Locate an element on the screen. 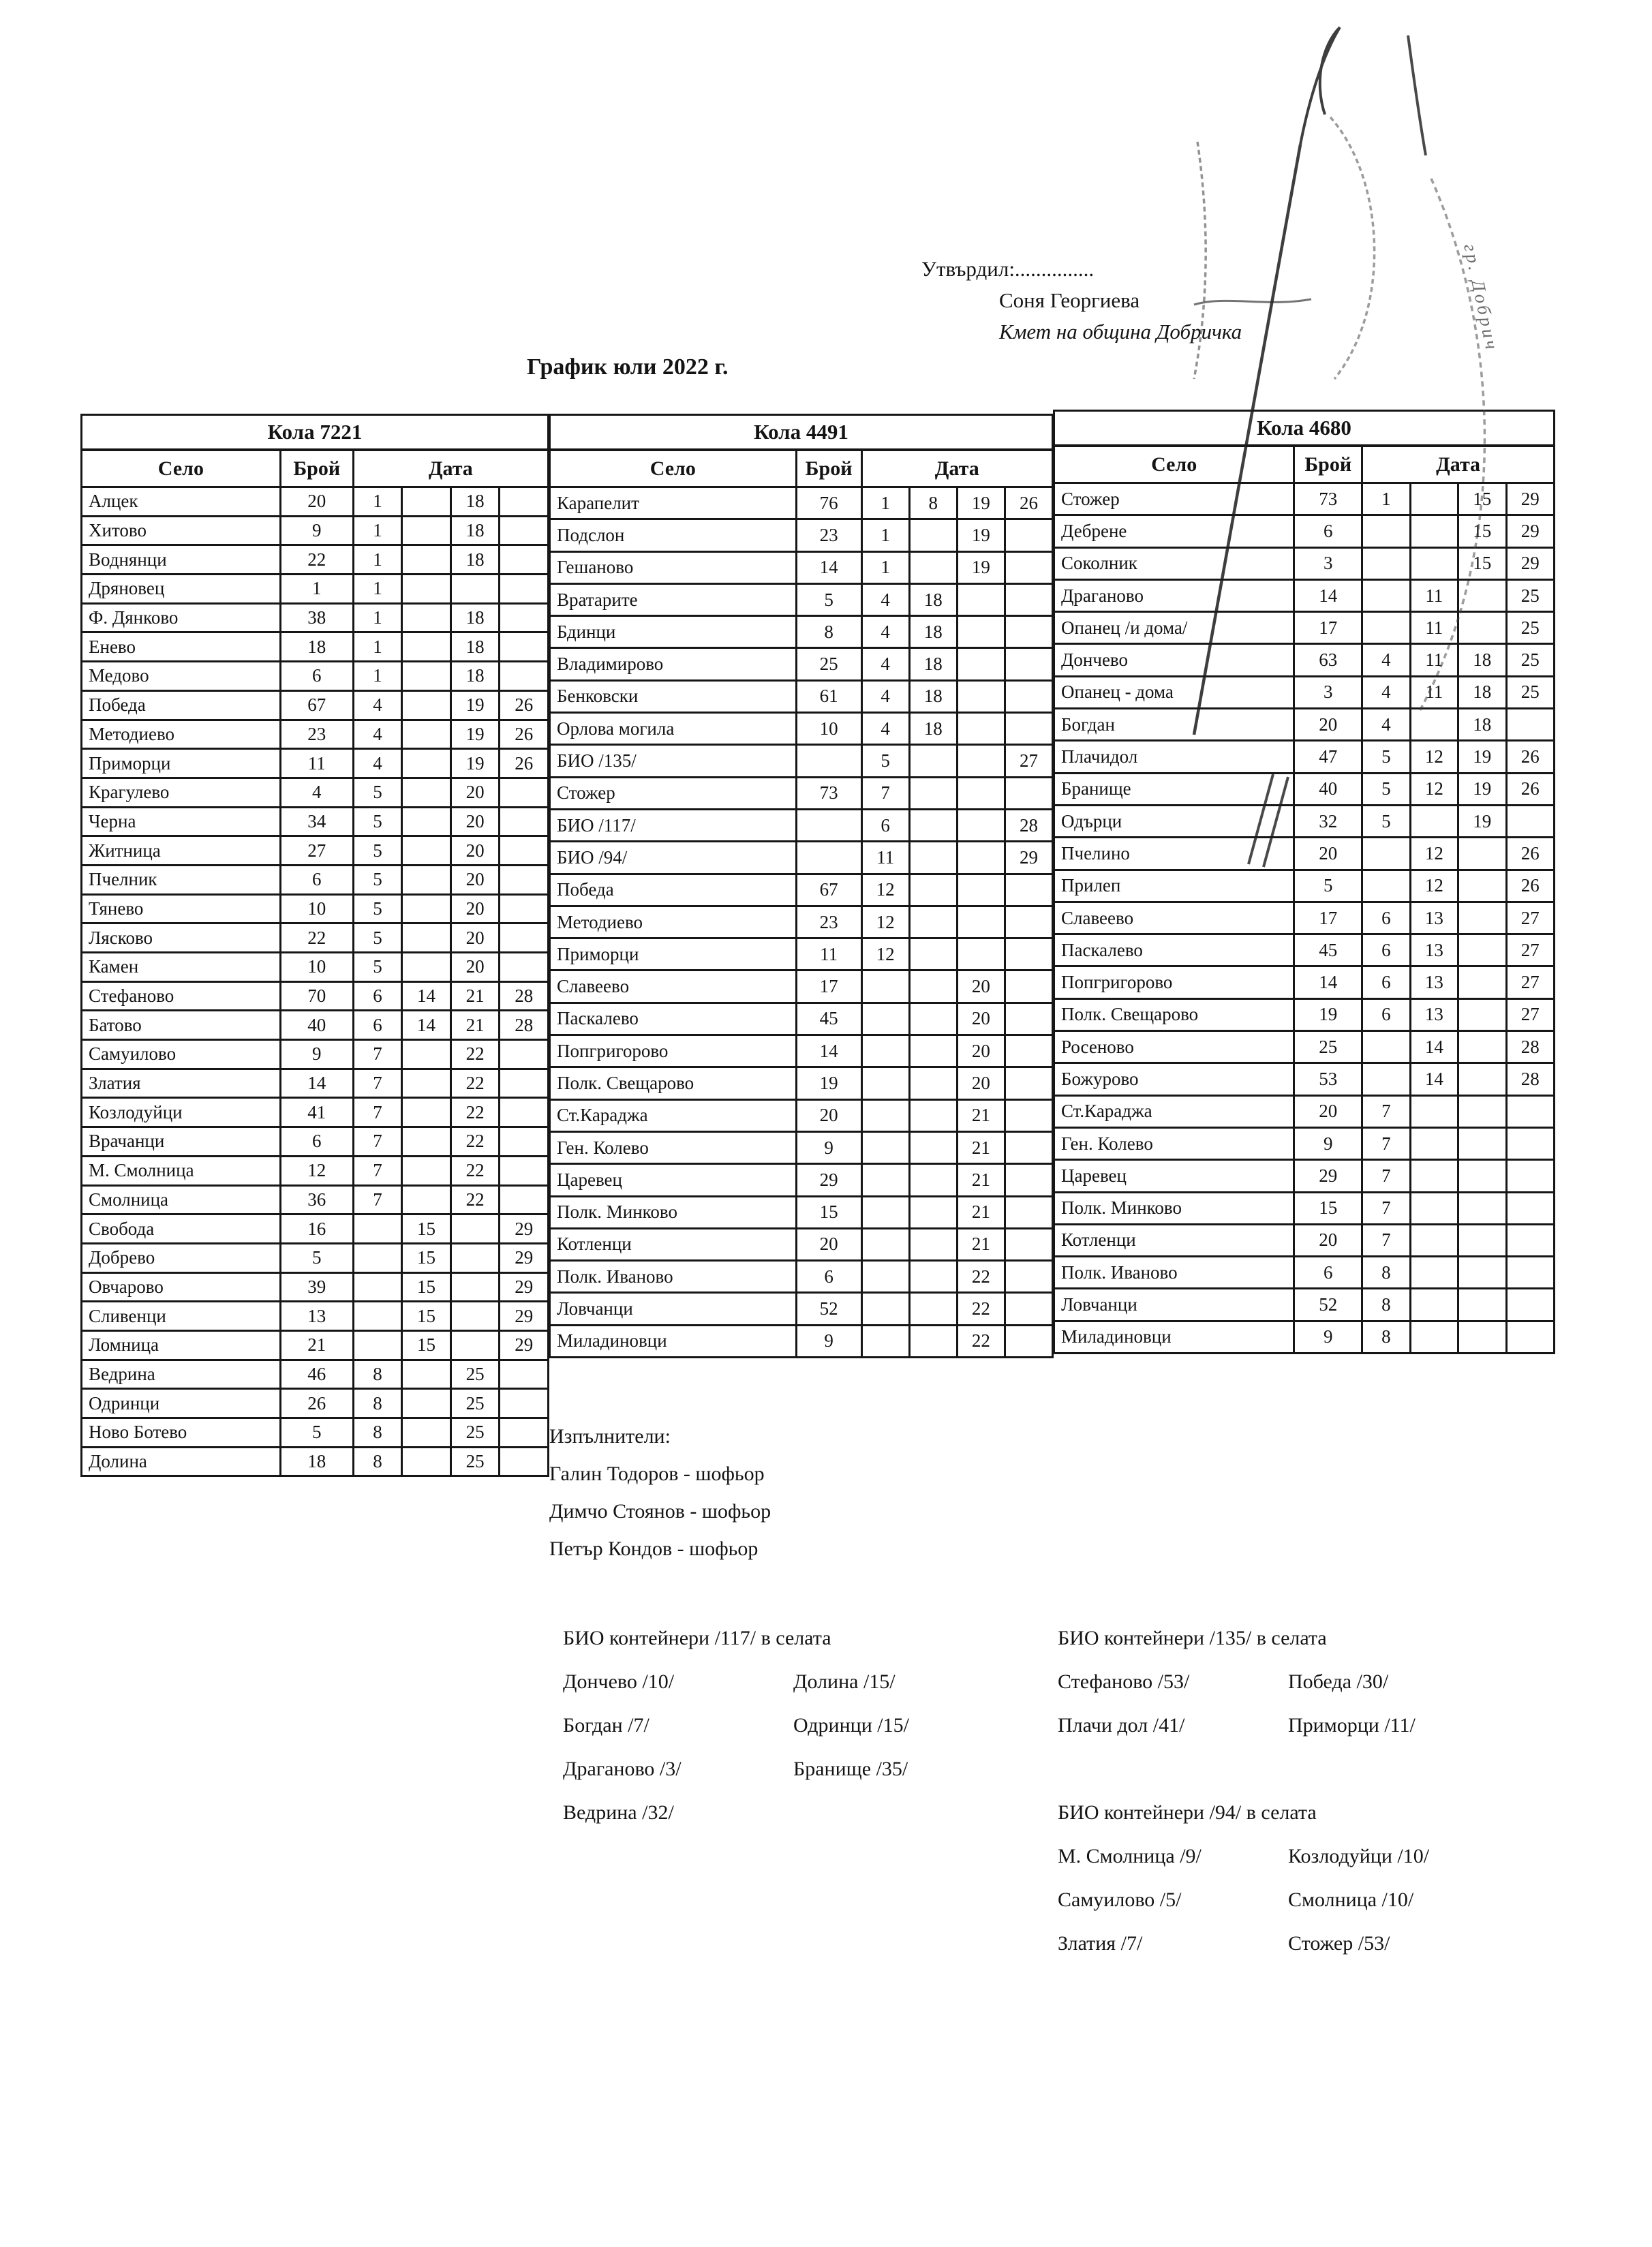 This screenshot has width=1652, height=2247. date-cell: 12 is located at coordinates (885, 889).